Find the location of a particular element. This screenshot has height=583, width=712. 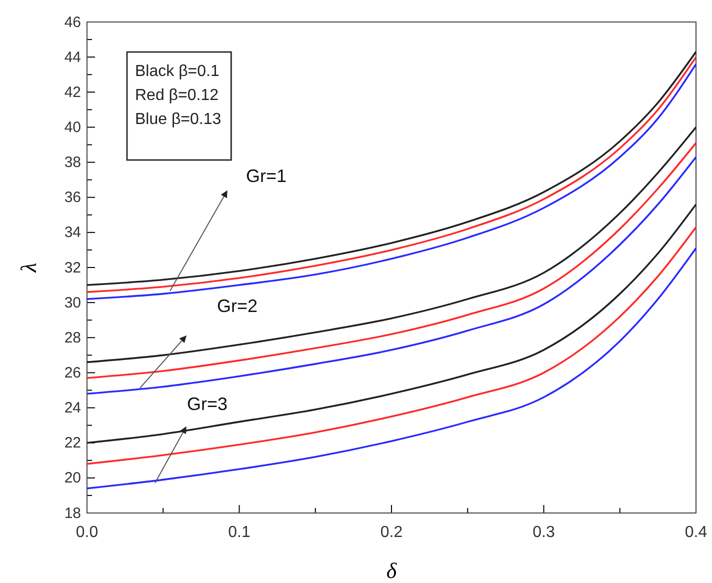

x-tick-label: 0.1 is located at coordinates (239, 532).